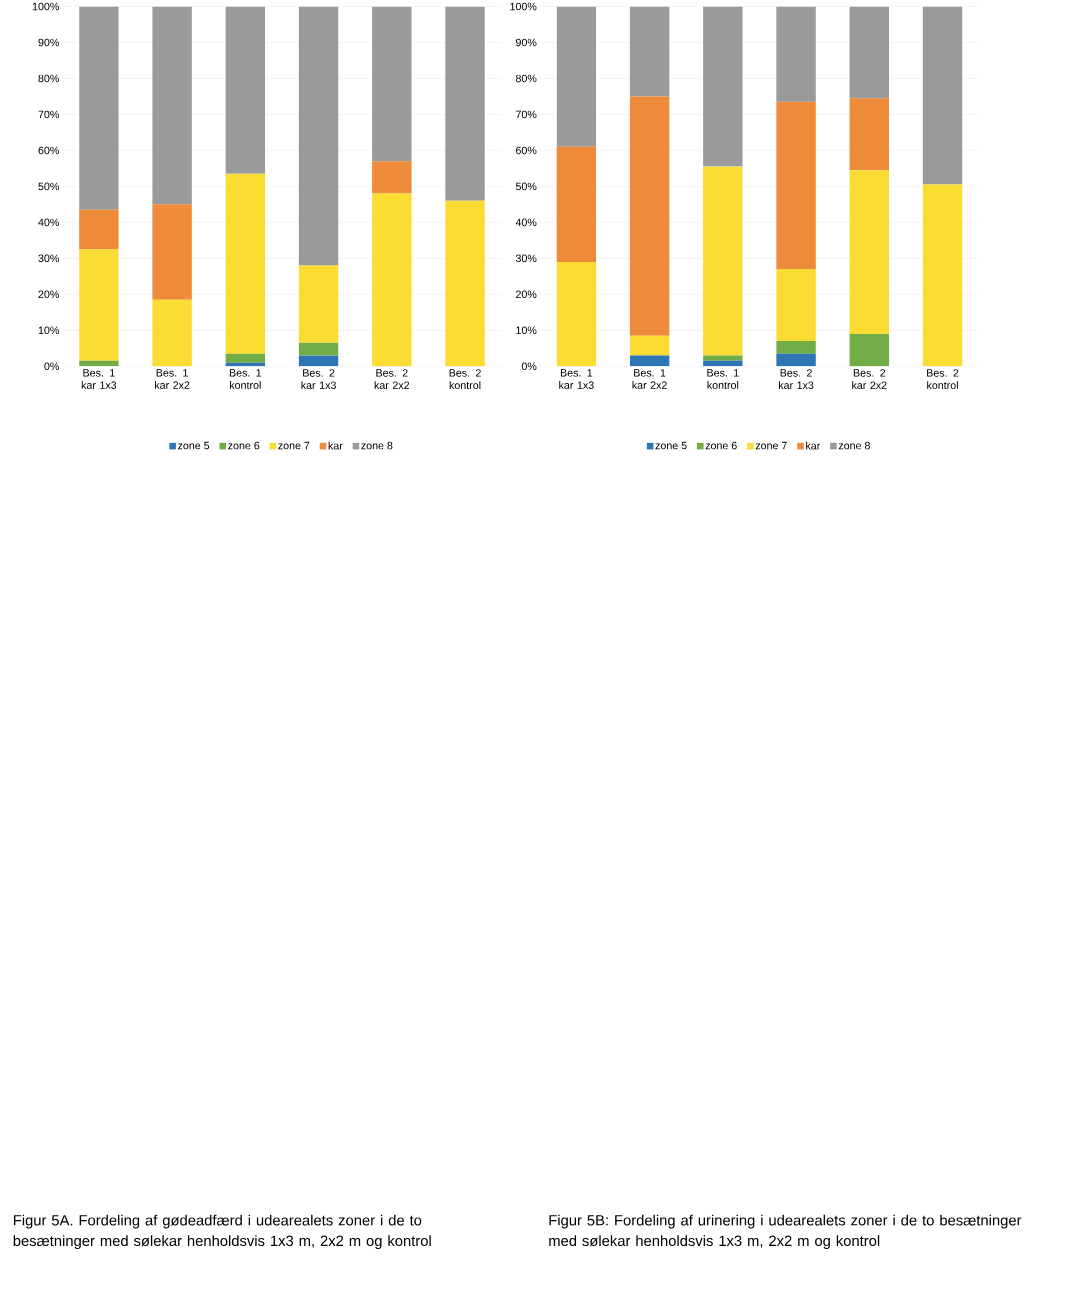 The width and height of the screenshot is (1066, 1298). Describe the element at coordinates (785, 1231) in the screenshot. I see `text: Figur 5B: Fordeling af urinering i udearealets zoner i de to besætninger med sølekar henholdsvis 1x3 m, 2x2 m og kontrol` at that location.